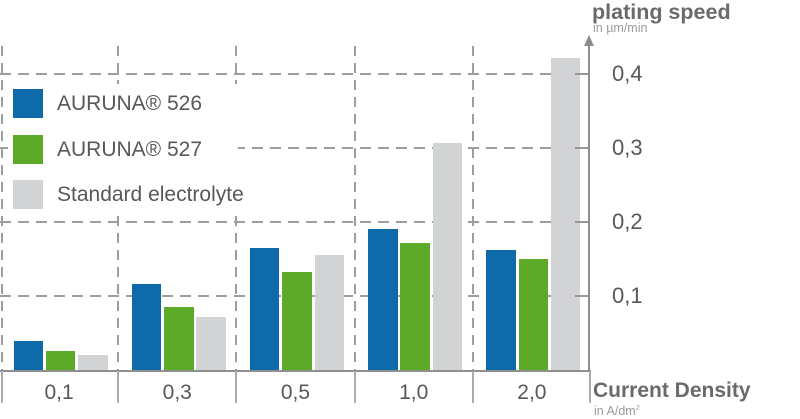  What do you see at coordinates (415, 306) in the screenshot?
I see `bar-series2-cat-1,0` at bounding box center [415, 306].